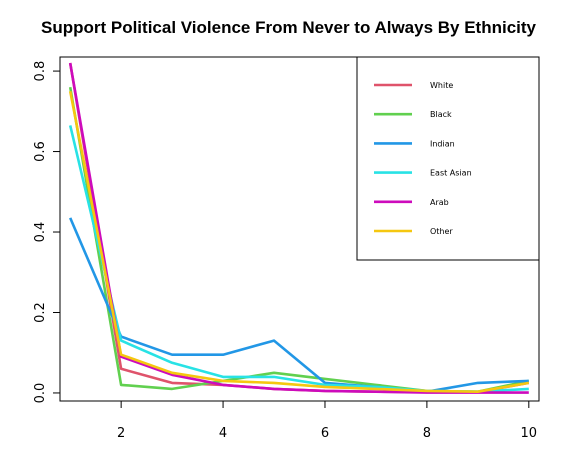 The width and height of the screenshot is (577, 461). I want to click on legend-label-5: Other, so click(441, 231).